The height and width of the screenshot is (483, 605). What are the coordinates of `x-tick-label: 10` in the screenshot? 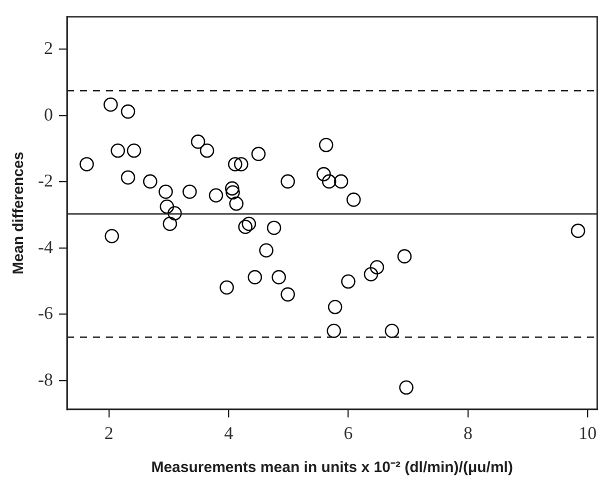 It's located at (587, 432).